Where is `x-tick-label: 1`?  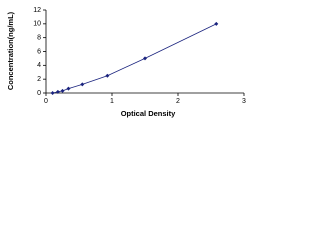 x-tick-label: 1 is located at coordinates (112, 101).